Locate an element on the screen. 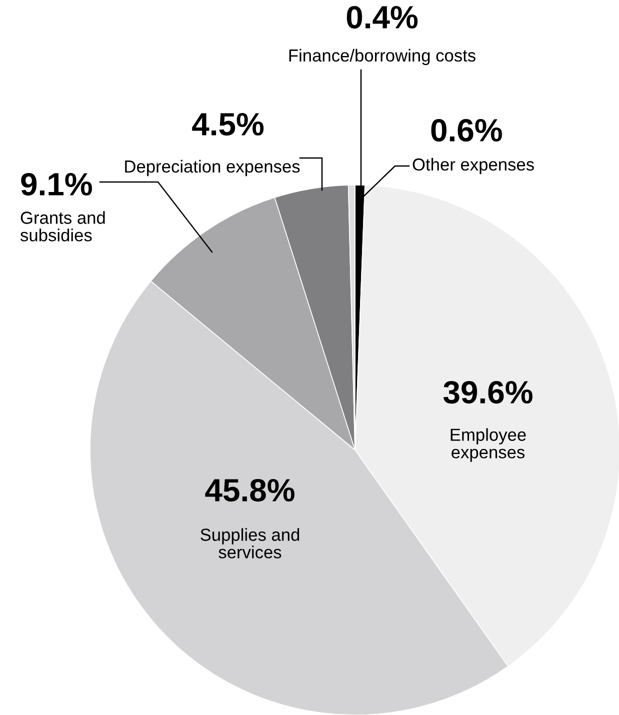 This screenshot has width=619, height=715. data-label: 39.6% is located at coordinates (487, 392).